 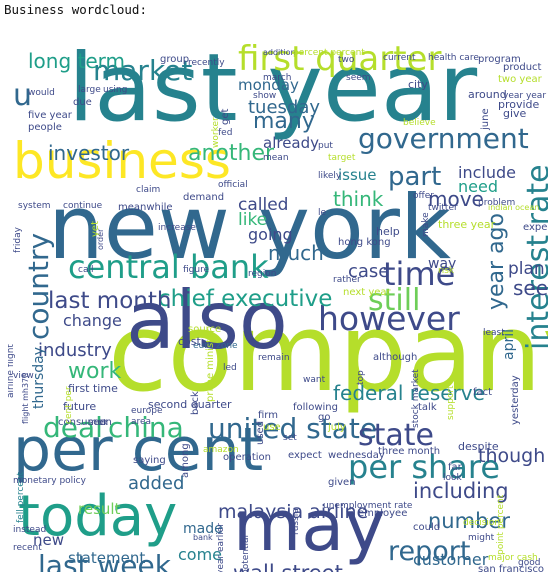 What do you see at coordinates (358, 199) in the screenshot?
I see `word-think: think` at bounding box center [358, 199].